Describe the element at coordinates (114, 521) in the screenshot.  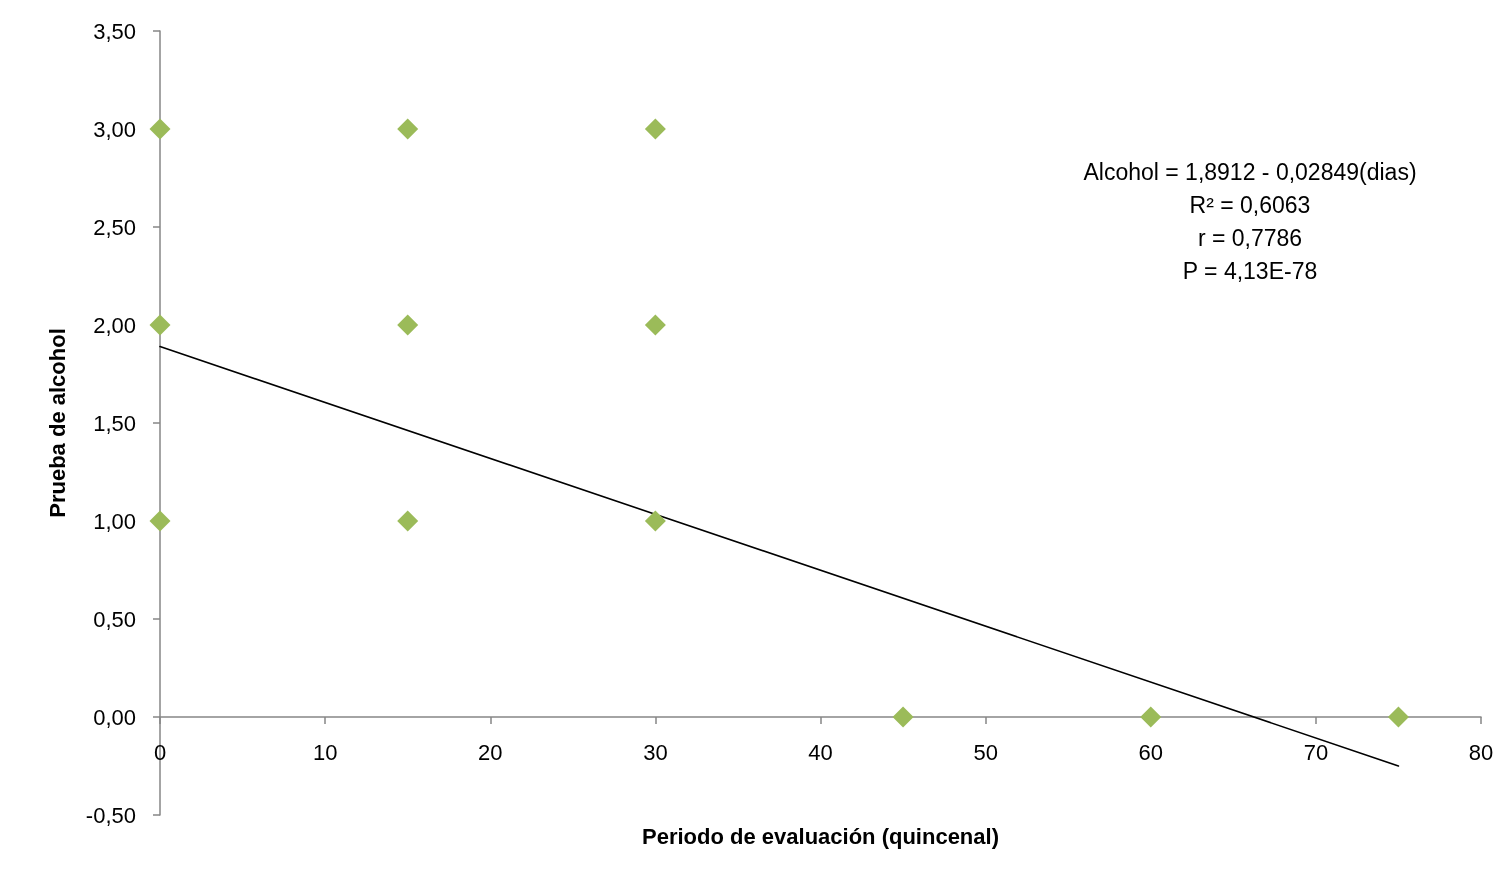
I see `y-tick-label: 1,00` at that location.